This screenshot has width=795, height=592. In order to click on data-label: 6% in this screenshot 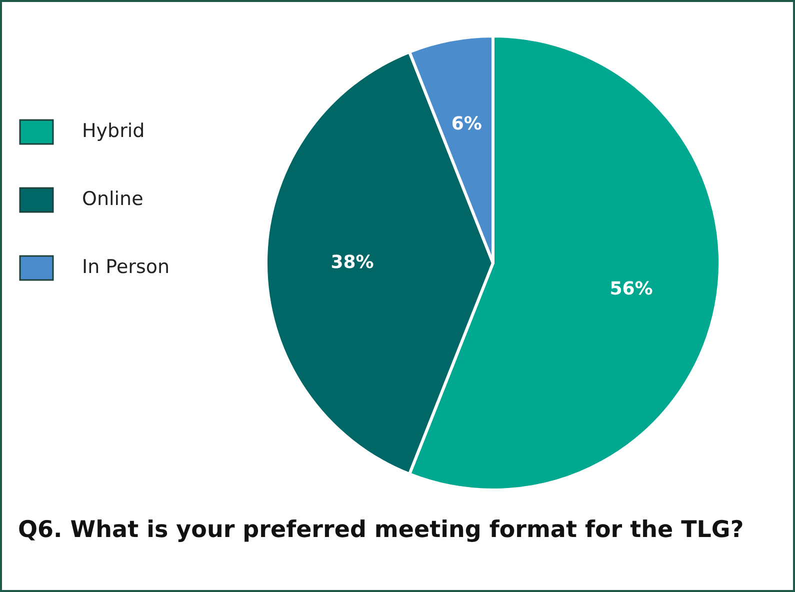, I will do `click(466, 124)`.